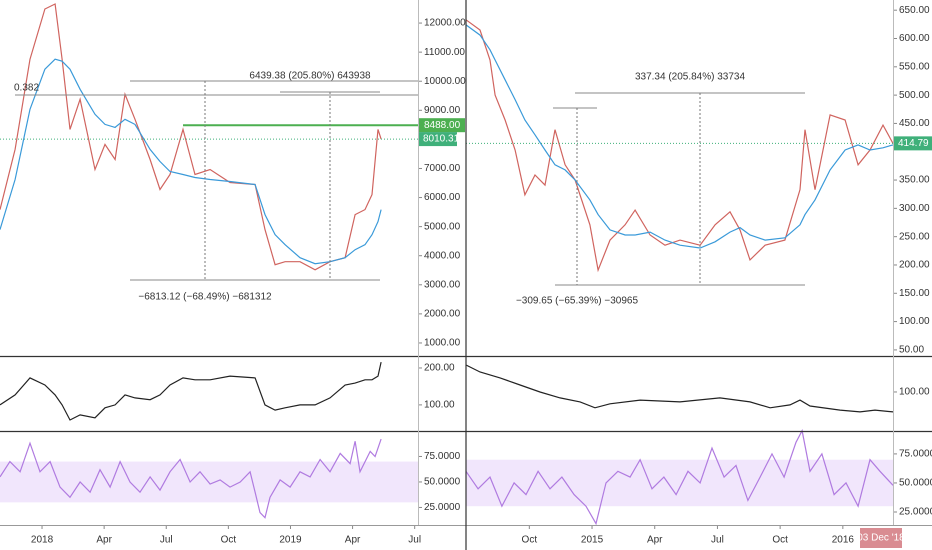  Describe the element at coordinates (914, 236) in the screenshot. I see `y-tick-label: 250.00` at that location.